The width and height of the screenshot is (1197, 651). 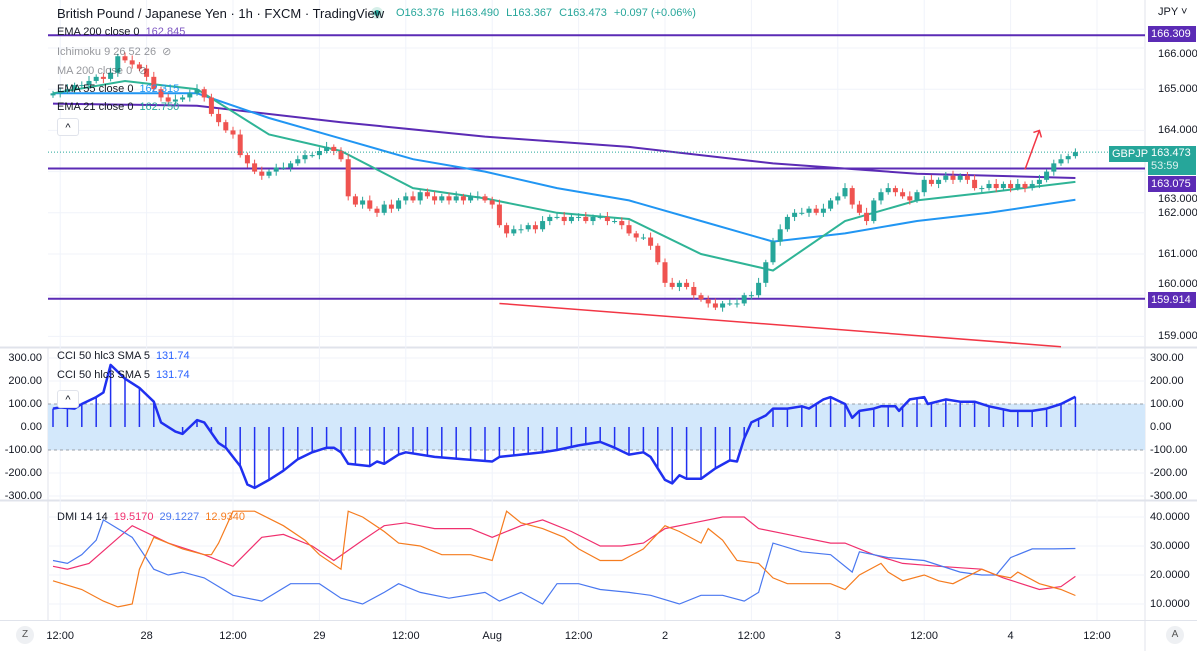 I want to click on legend-label: Ichimoku 9 26 52 26, so click(x=107, y=52).